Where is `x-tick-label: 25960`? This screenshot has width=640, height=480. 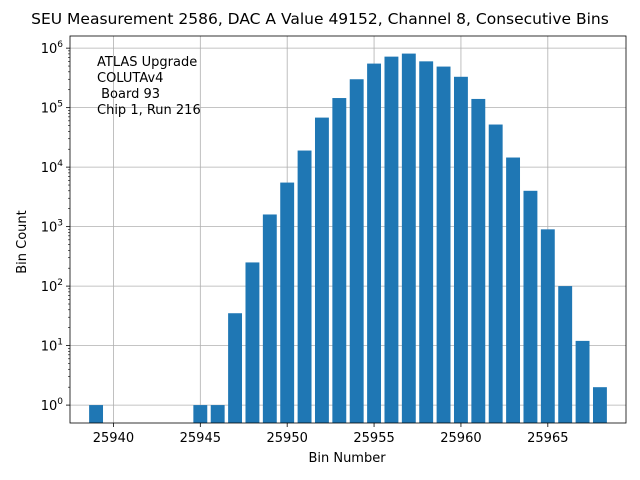 x-tick-label: 25960 is located at coordinates (460, 438).